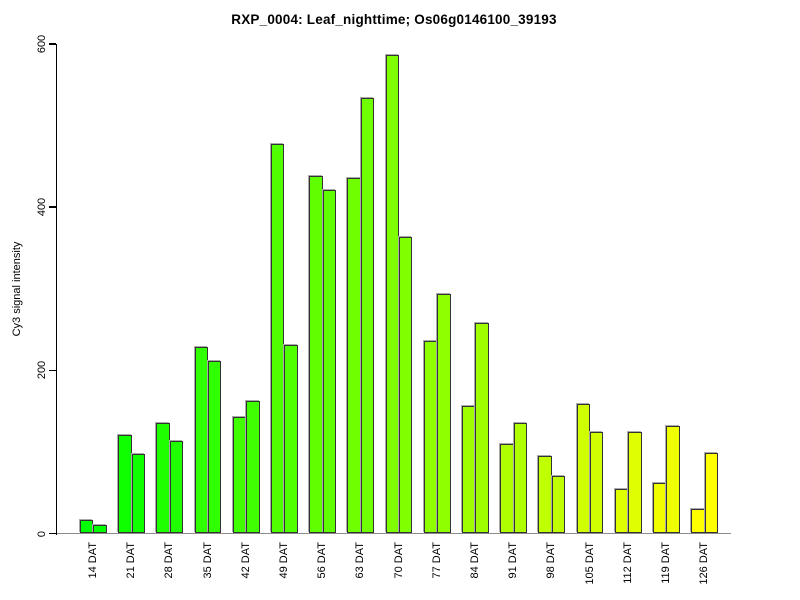 Image resolution: width=800 pixels, height=600 pixels. Describe the element at coordinates (92, 560) in the screenshot. I see `x-tick-label: 14 DAT` at that location.